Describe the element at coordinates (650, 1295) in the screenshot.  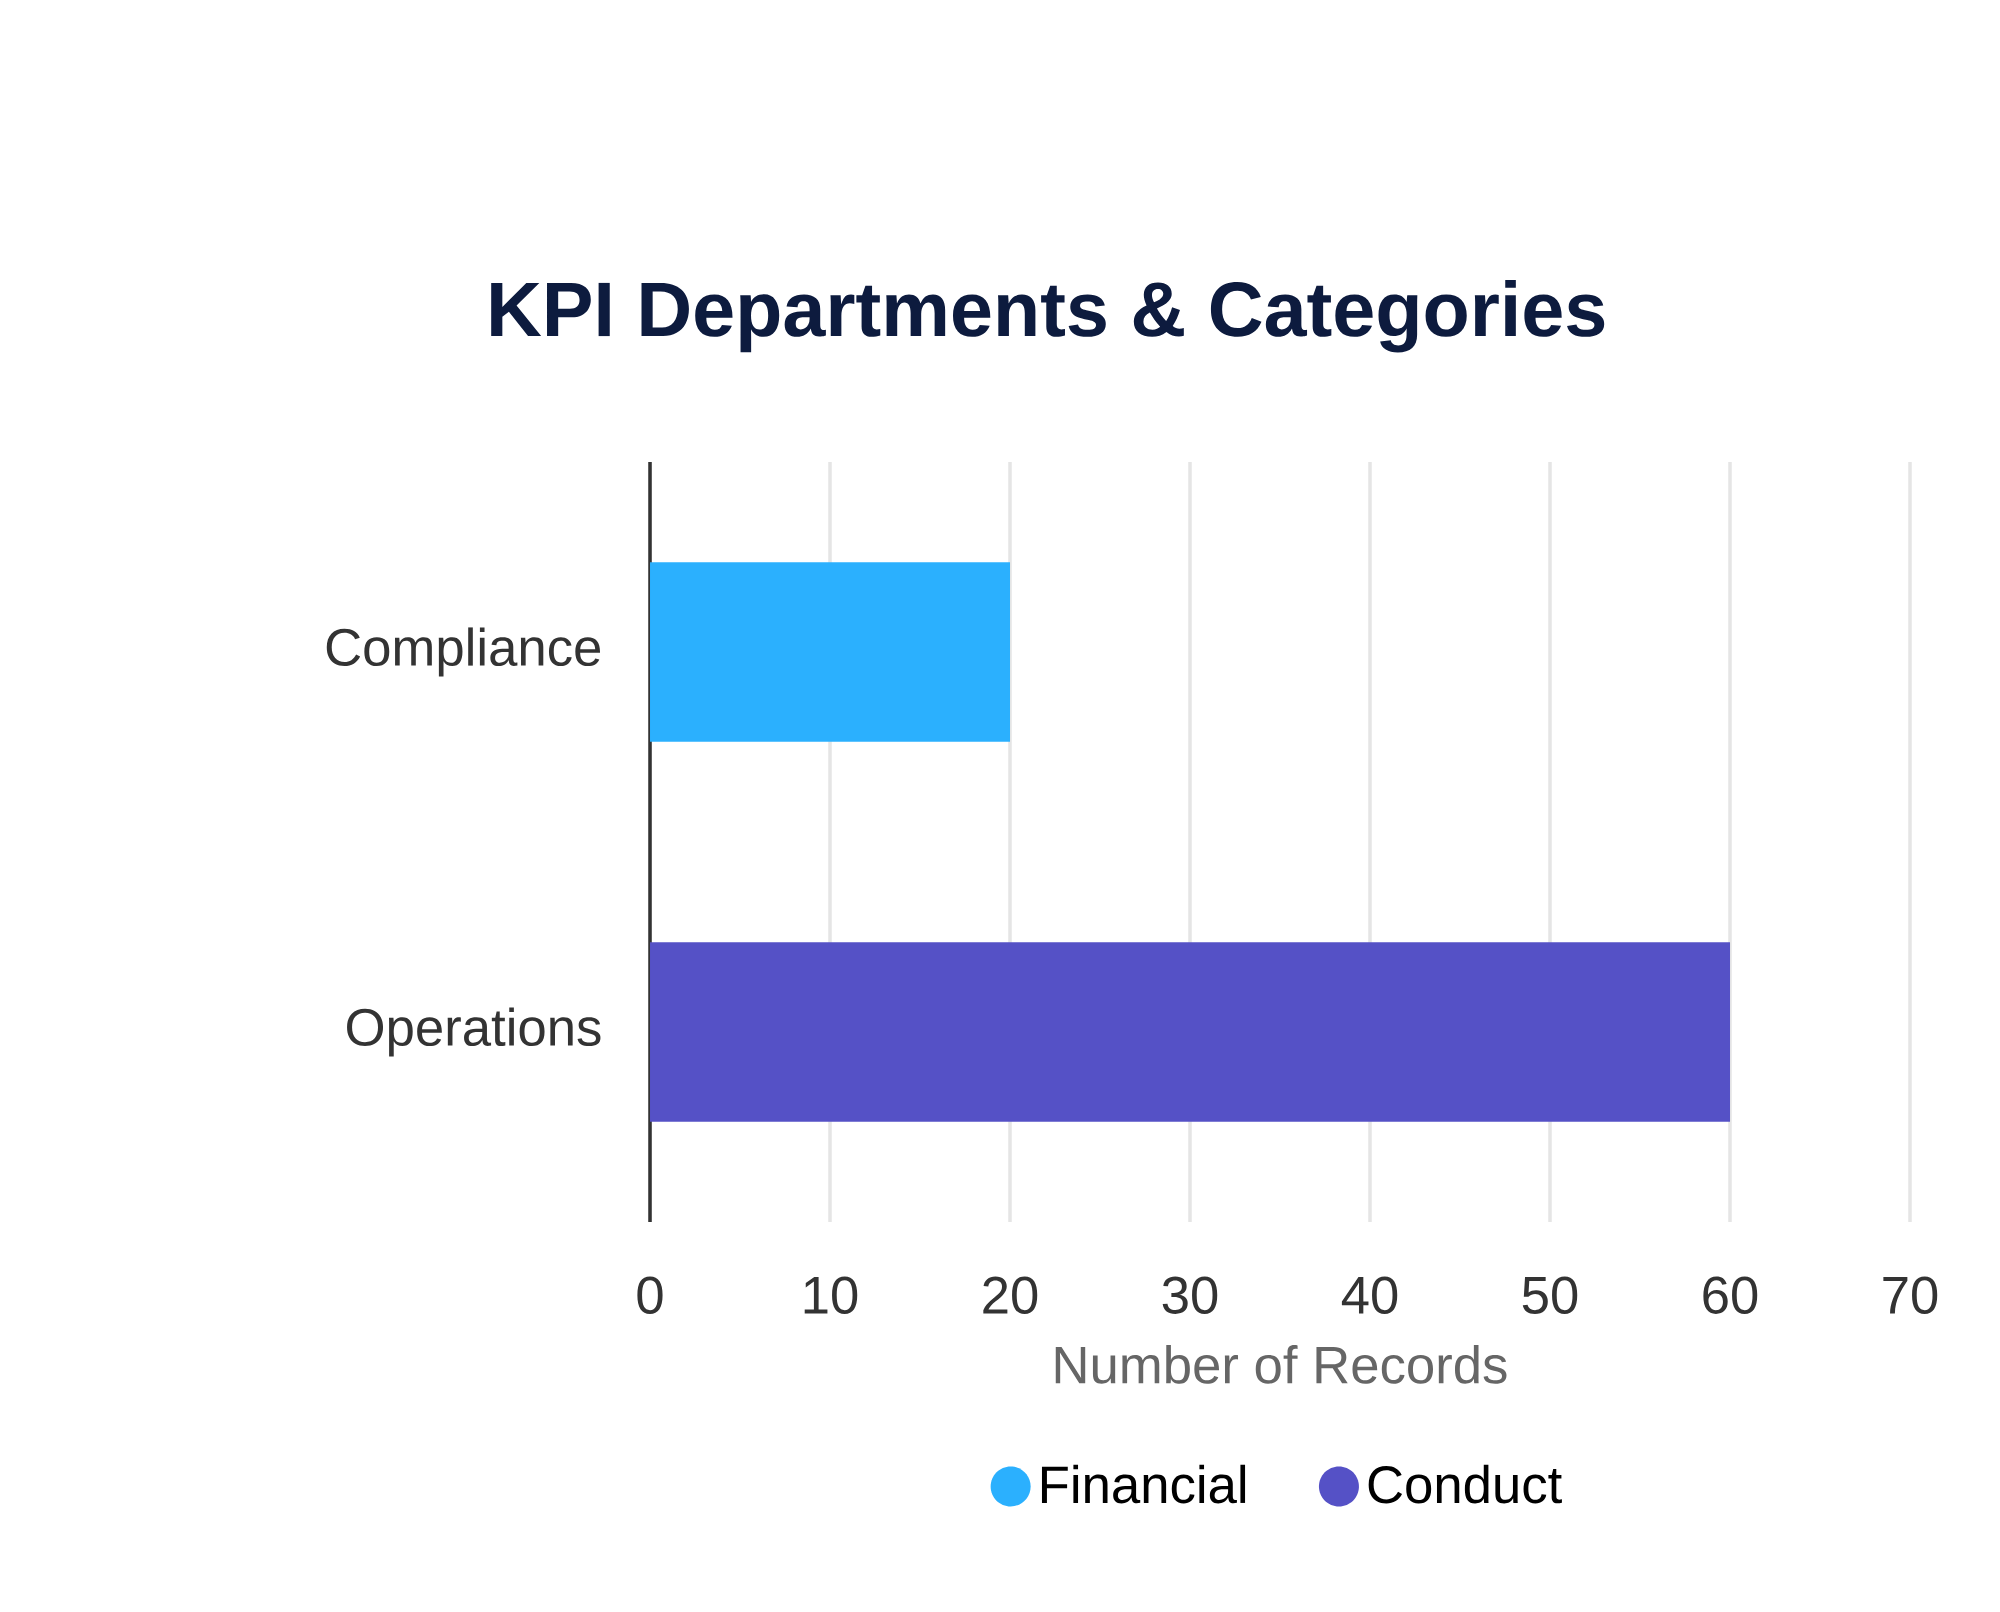
I see `x-tick-label: 0` at that location.